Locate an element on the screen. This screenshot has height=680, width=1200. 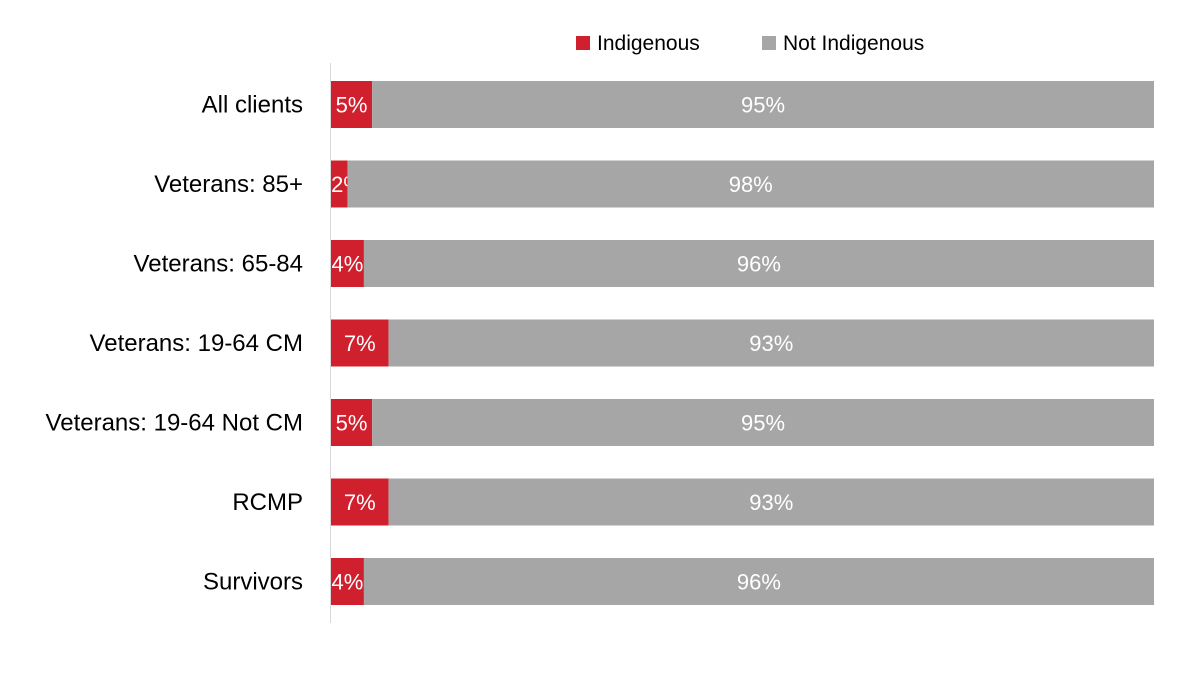
category-label: Veterans: 85+ is located at coordinates (228, 184).